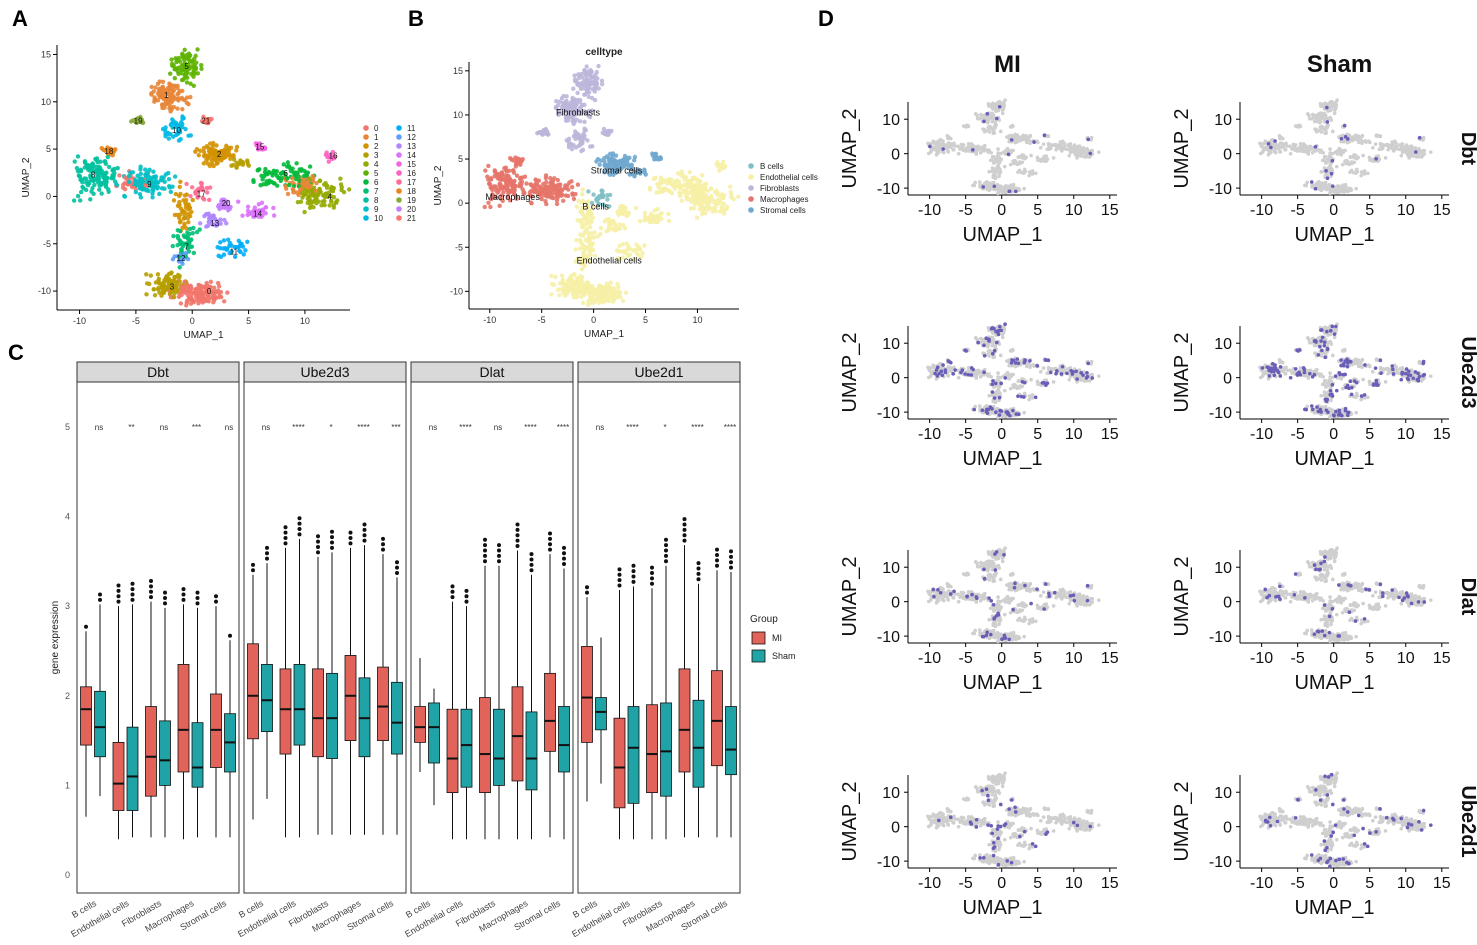 This screenshot has width=1477, height=945. I want to click on b-celltype-label: Macrophages, so click(512, 197).